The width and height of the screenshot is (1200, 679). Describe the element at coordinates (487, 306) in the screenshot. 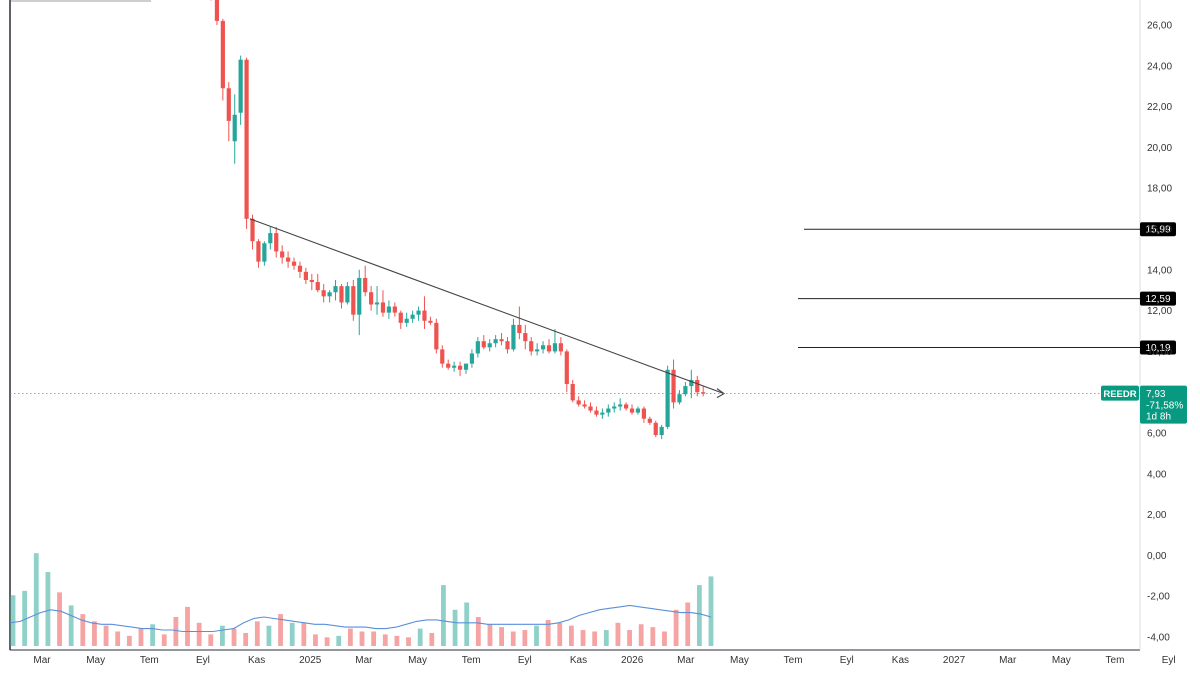

I see `descending-trendline` at that location.